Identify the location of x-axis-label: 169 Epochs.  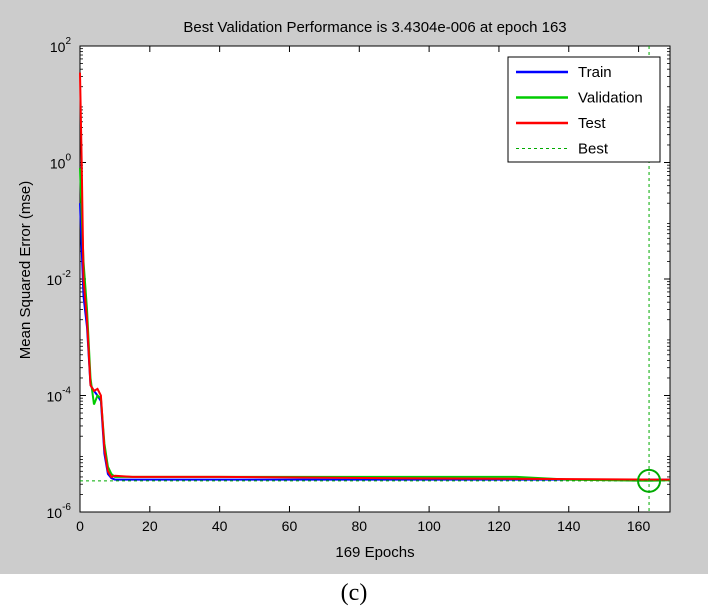
(374, 552).